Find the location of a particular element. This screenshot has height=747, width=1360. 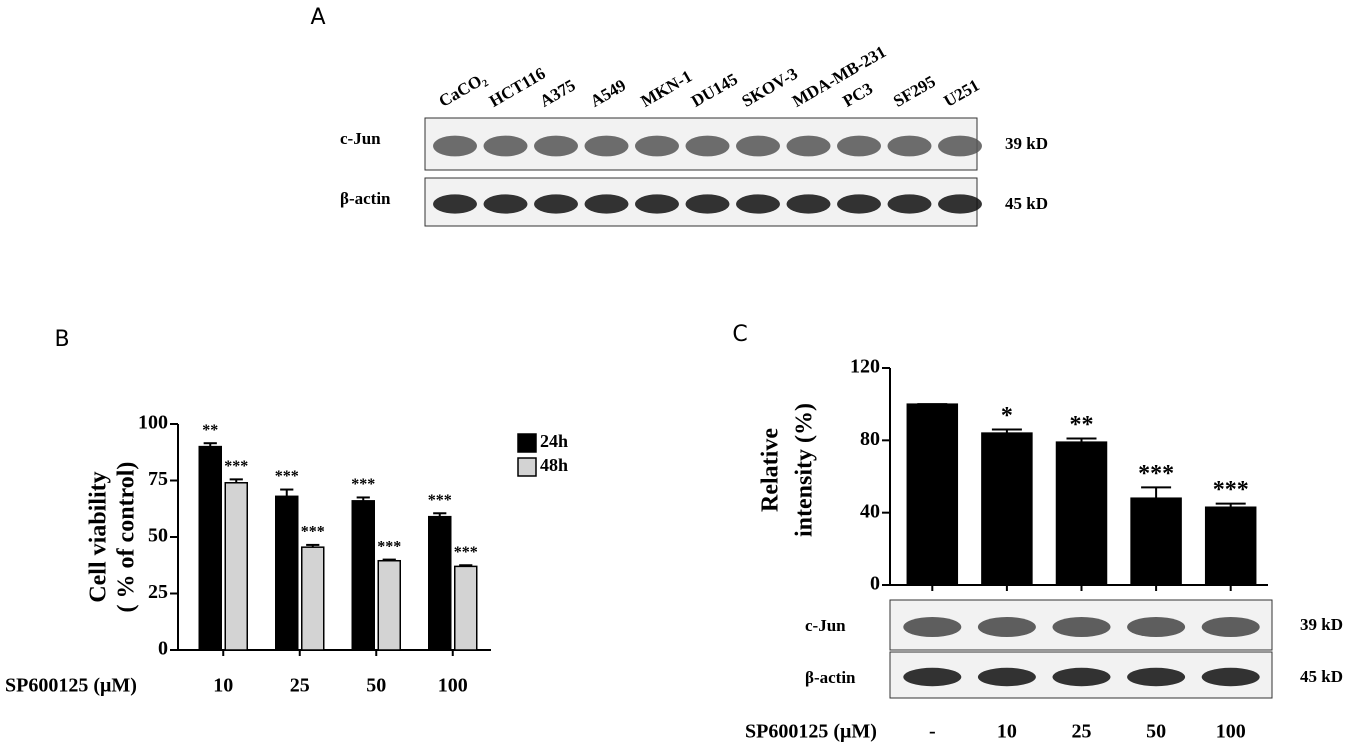

lane-label: A549 is located at coordinates (608, 93).